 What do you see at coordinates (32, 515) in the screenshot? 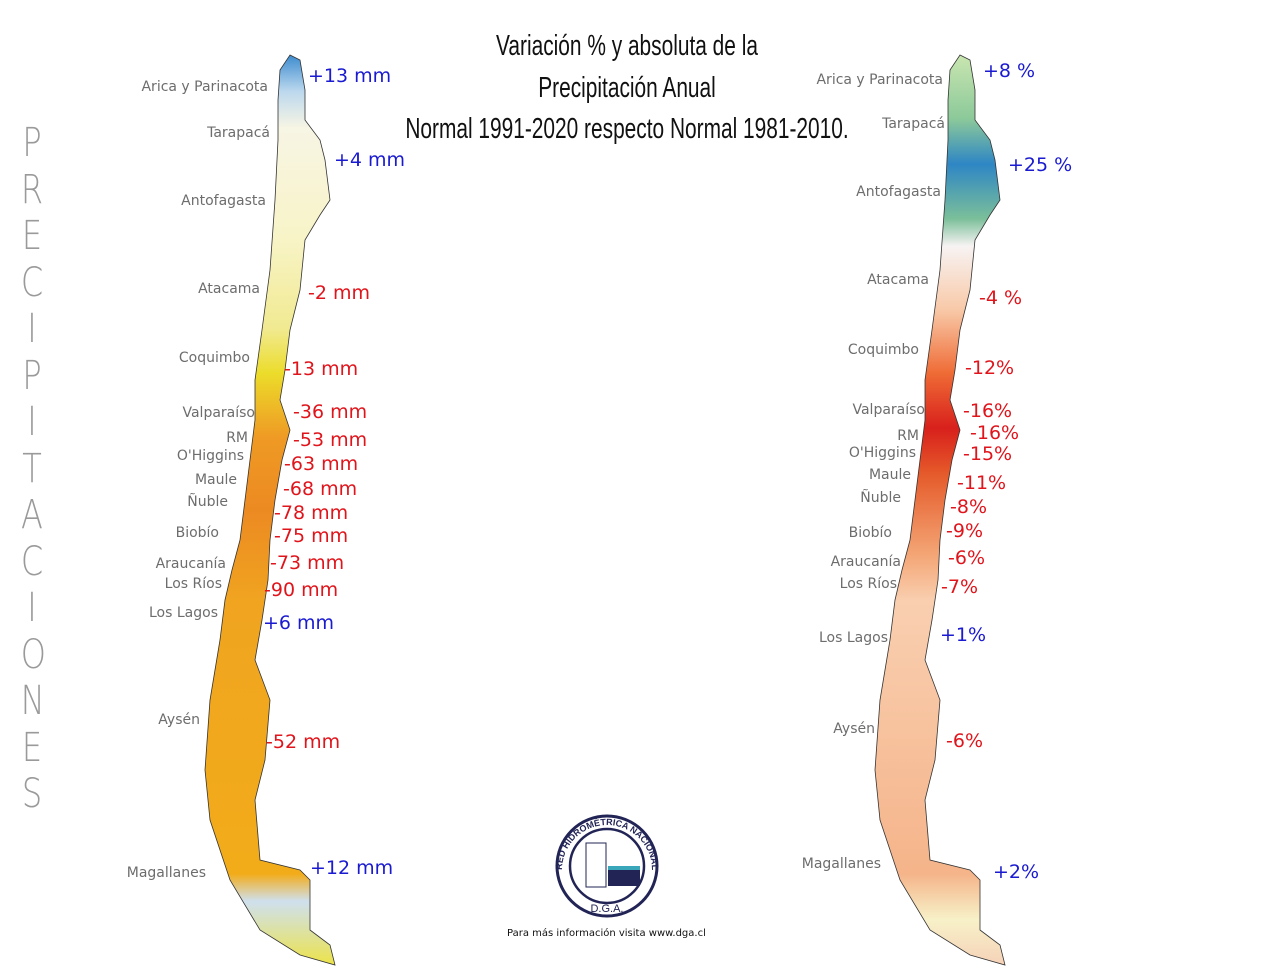
I see `side-letter: A` at bounding box center [32, 515].